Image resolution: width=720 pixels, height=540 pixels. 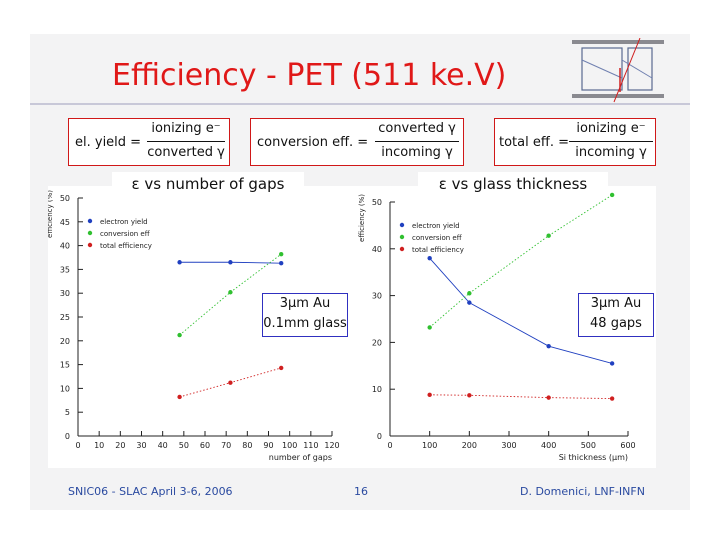 I want to click on formula-lhs: total eff. =, so click(x=534, y=142).